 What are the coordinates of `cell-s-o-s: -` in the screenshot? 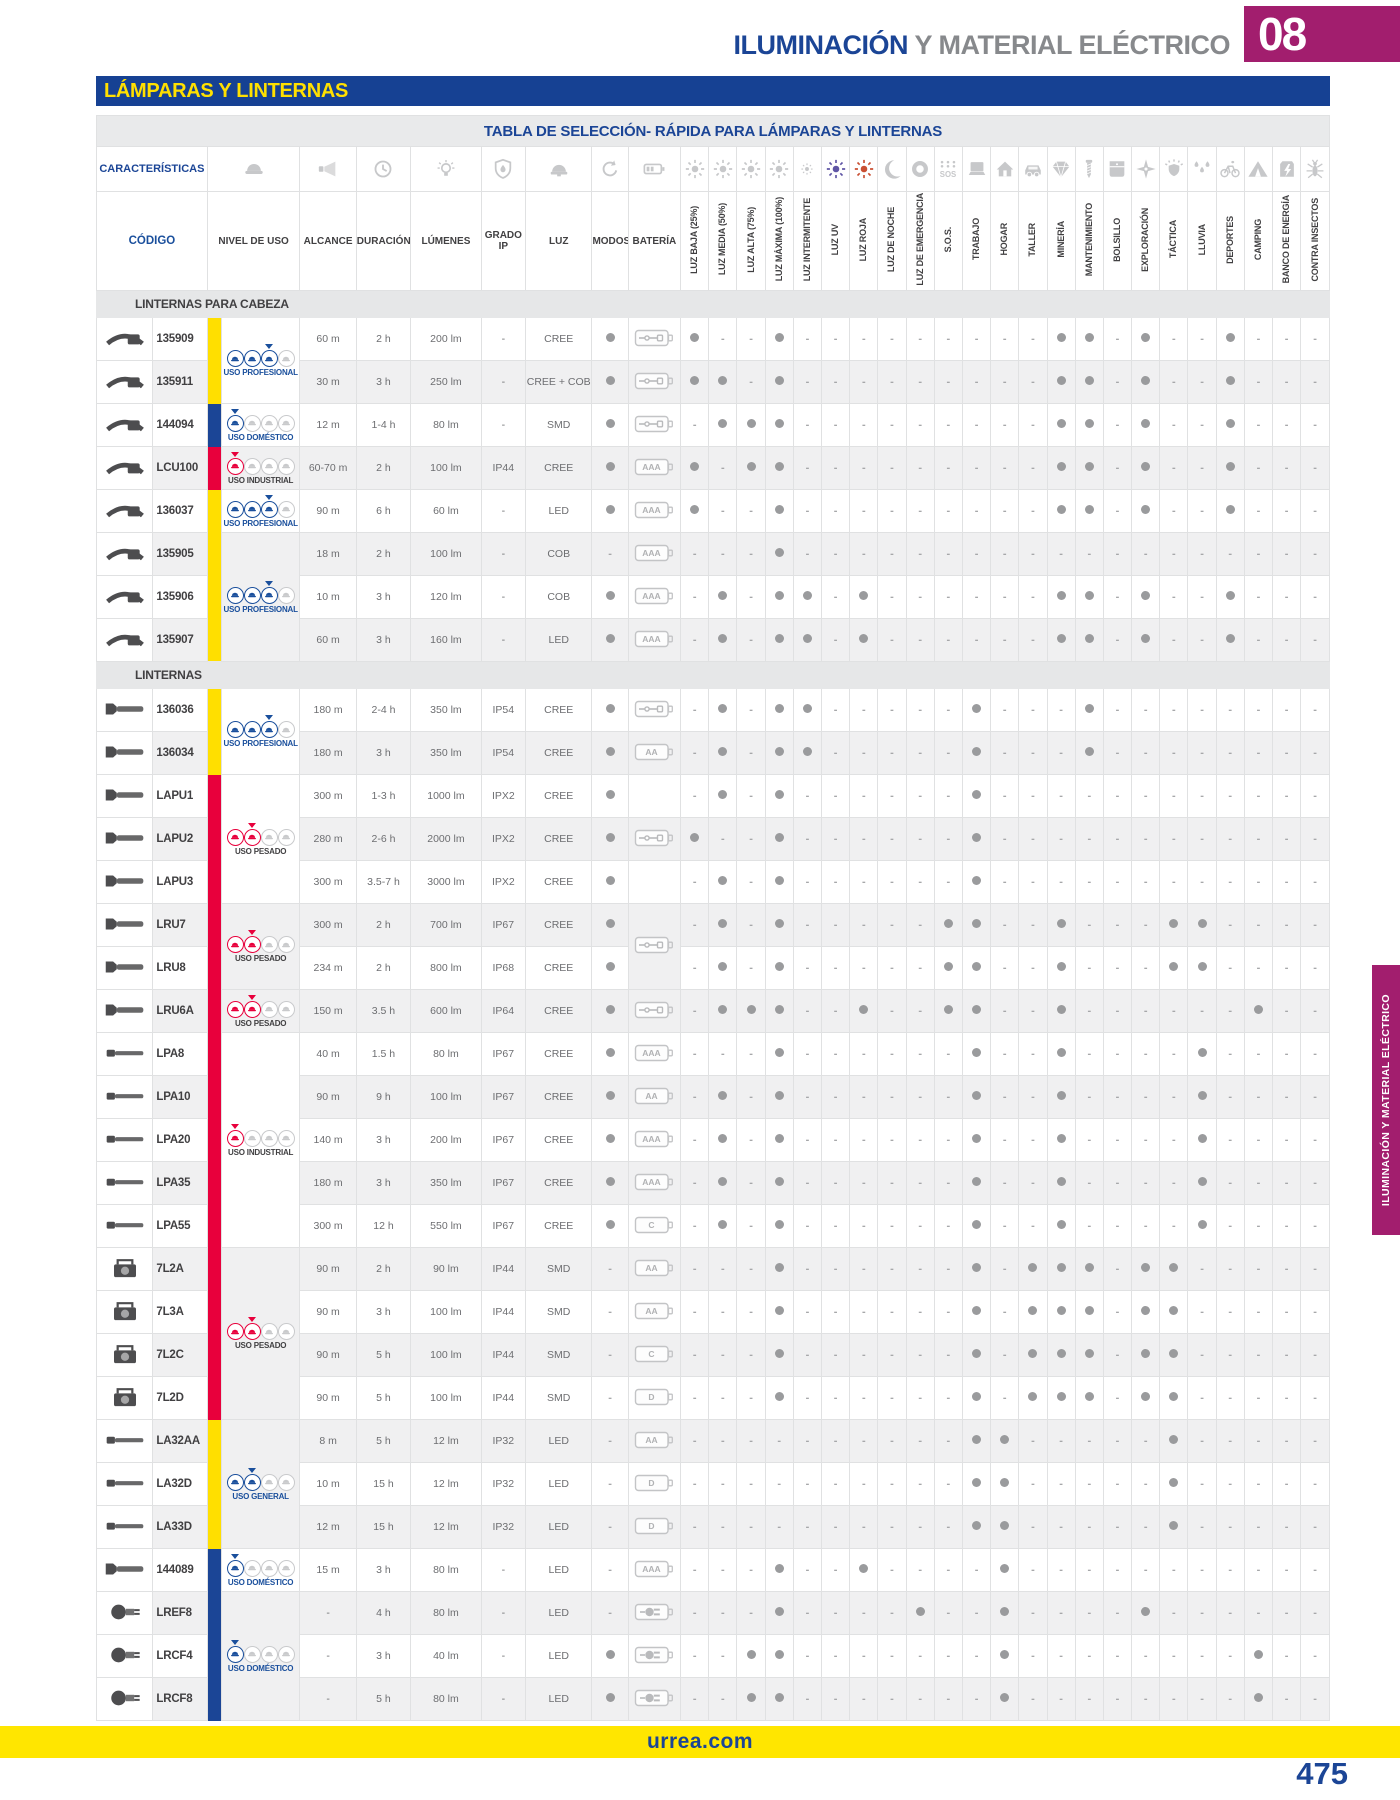 It's located at (948, 1570).